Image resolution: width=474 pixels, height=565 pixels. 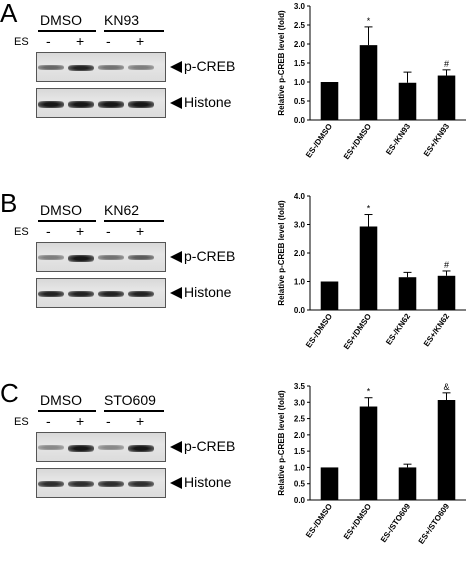 I want to click on significance-mark: #, so click(x=446, y=64).